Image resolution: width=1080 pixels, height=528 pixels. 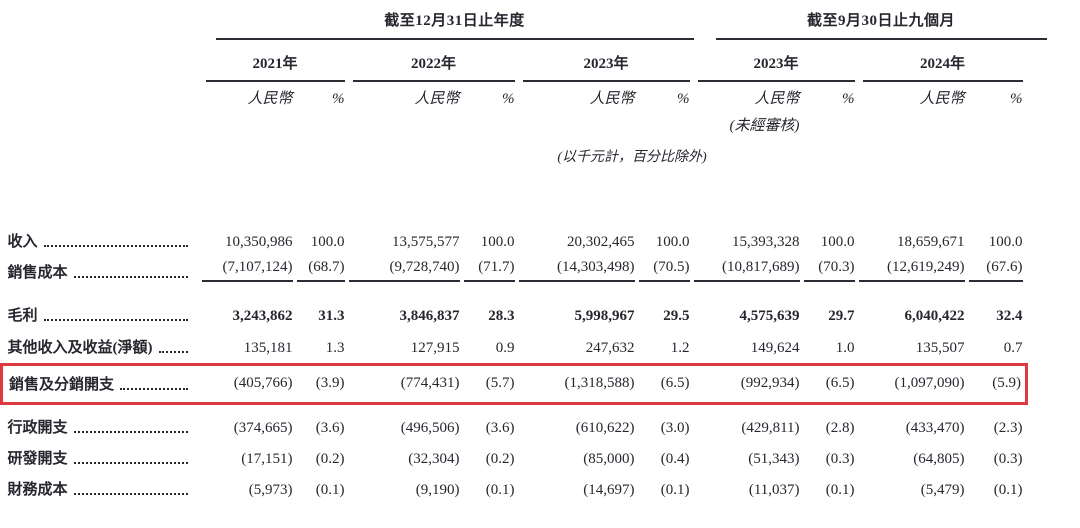 What do you see at coordinates (769, 316) in the screenshot?
I see `cell-value: 4,575,639` at bounding box center [769, 316].